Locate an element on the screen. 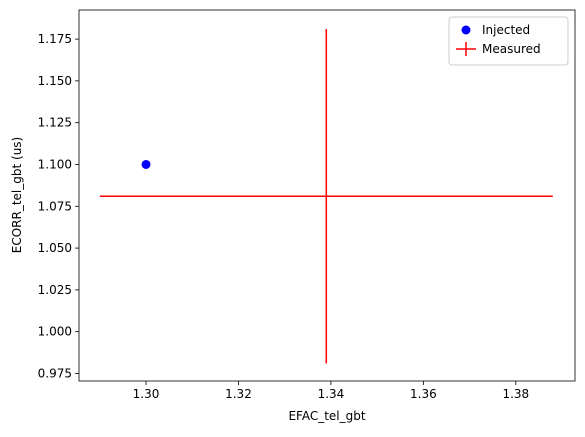 This screenshot has width=585, height=437. legend-injected-marker is located at coordinates (466, 30).